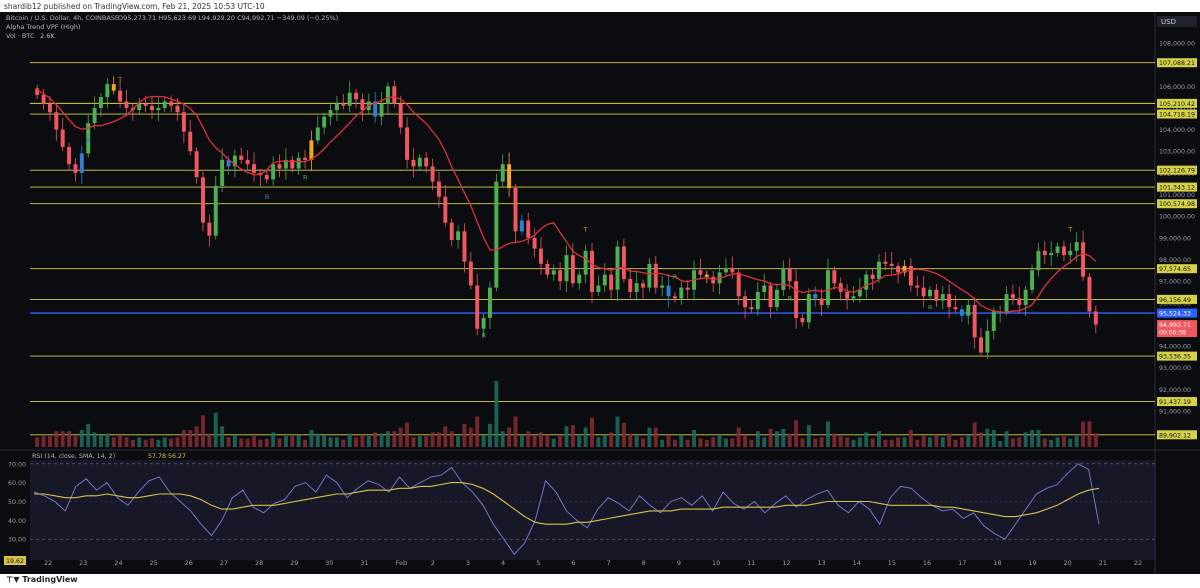 The image size is (1200, 588). Describe the element at coordinates (167, 456) in the screenshot. I see `rsi-legend-values: 57.78 56.27` at that location.